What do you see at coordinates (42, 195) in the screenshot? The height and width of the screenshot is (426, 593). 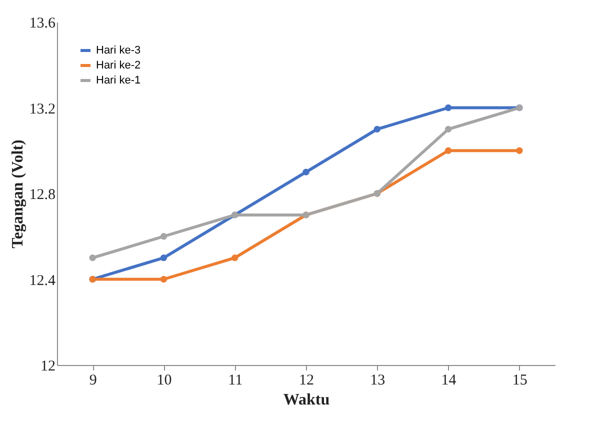 I see `y-tick-label: 12.8` at bounding box center [42, 195].